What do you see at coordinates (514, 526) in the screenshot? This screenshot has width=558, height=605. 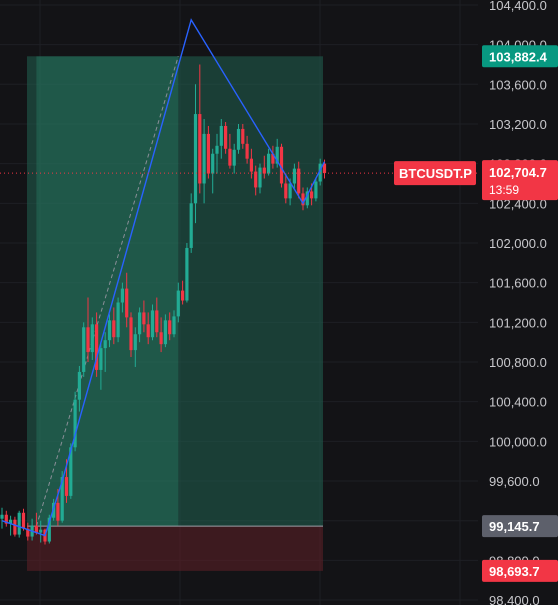 I see `entry-price-tag: 99,145.7` at bounding box center [514, 526].